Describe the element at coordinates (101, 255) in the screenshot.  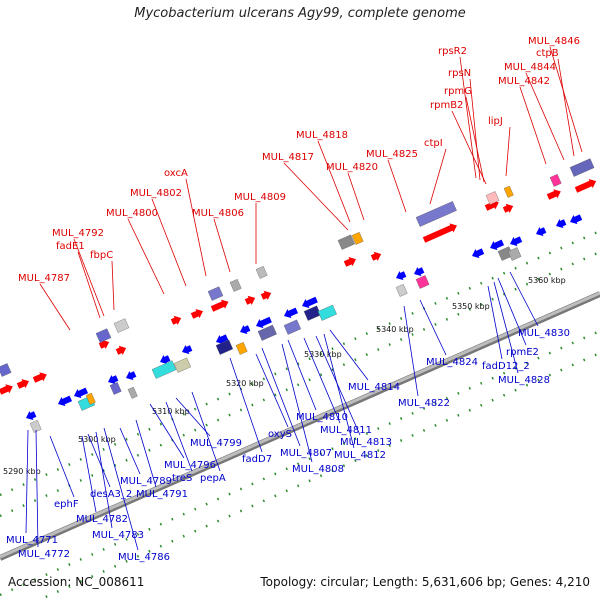
I see `gene-label-forward: fbpC` at that location.